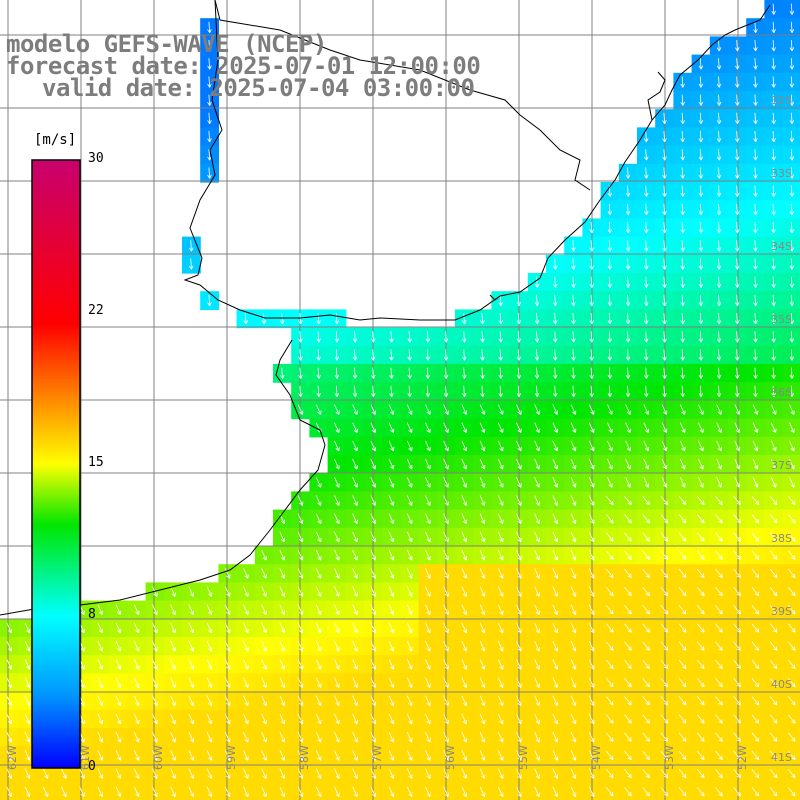  Describe the element at coordinates (781, 684) in the screenshot. I see `lat-label: 40S` at that location.